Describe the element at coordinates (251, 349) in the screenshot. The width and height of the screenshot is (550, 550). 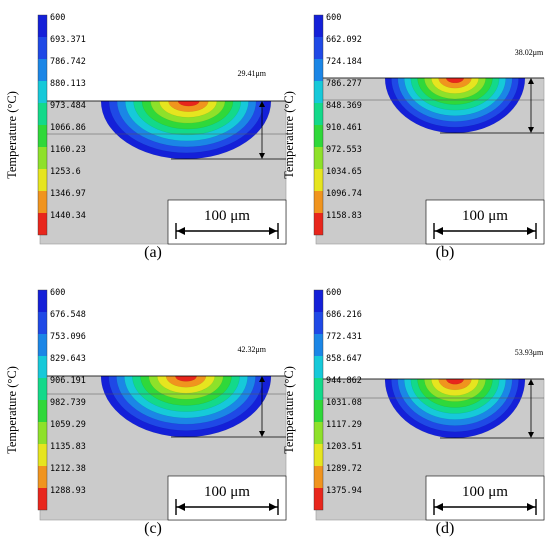
I see `depth-label: 42.32μm` at that location.